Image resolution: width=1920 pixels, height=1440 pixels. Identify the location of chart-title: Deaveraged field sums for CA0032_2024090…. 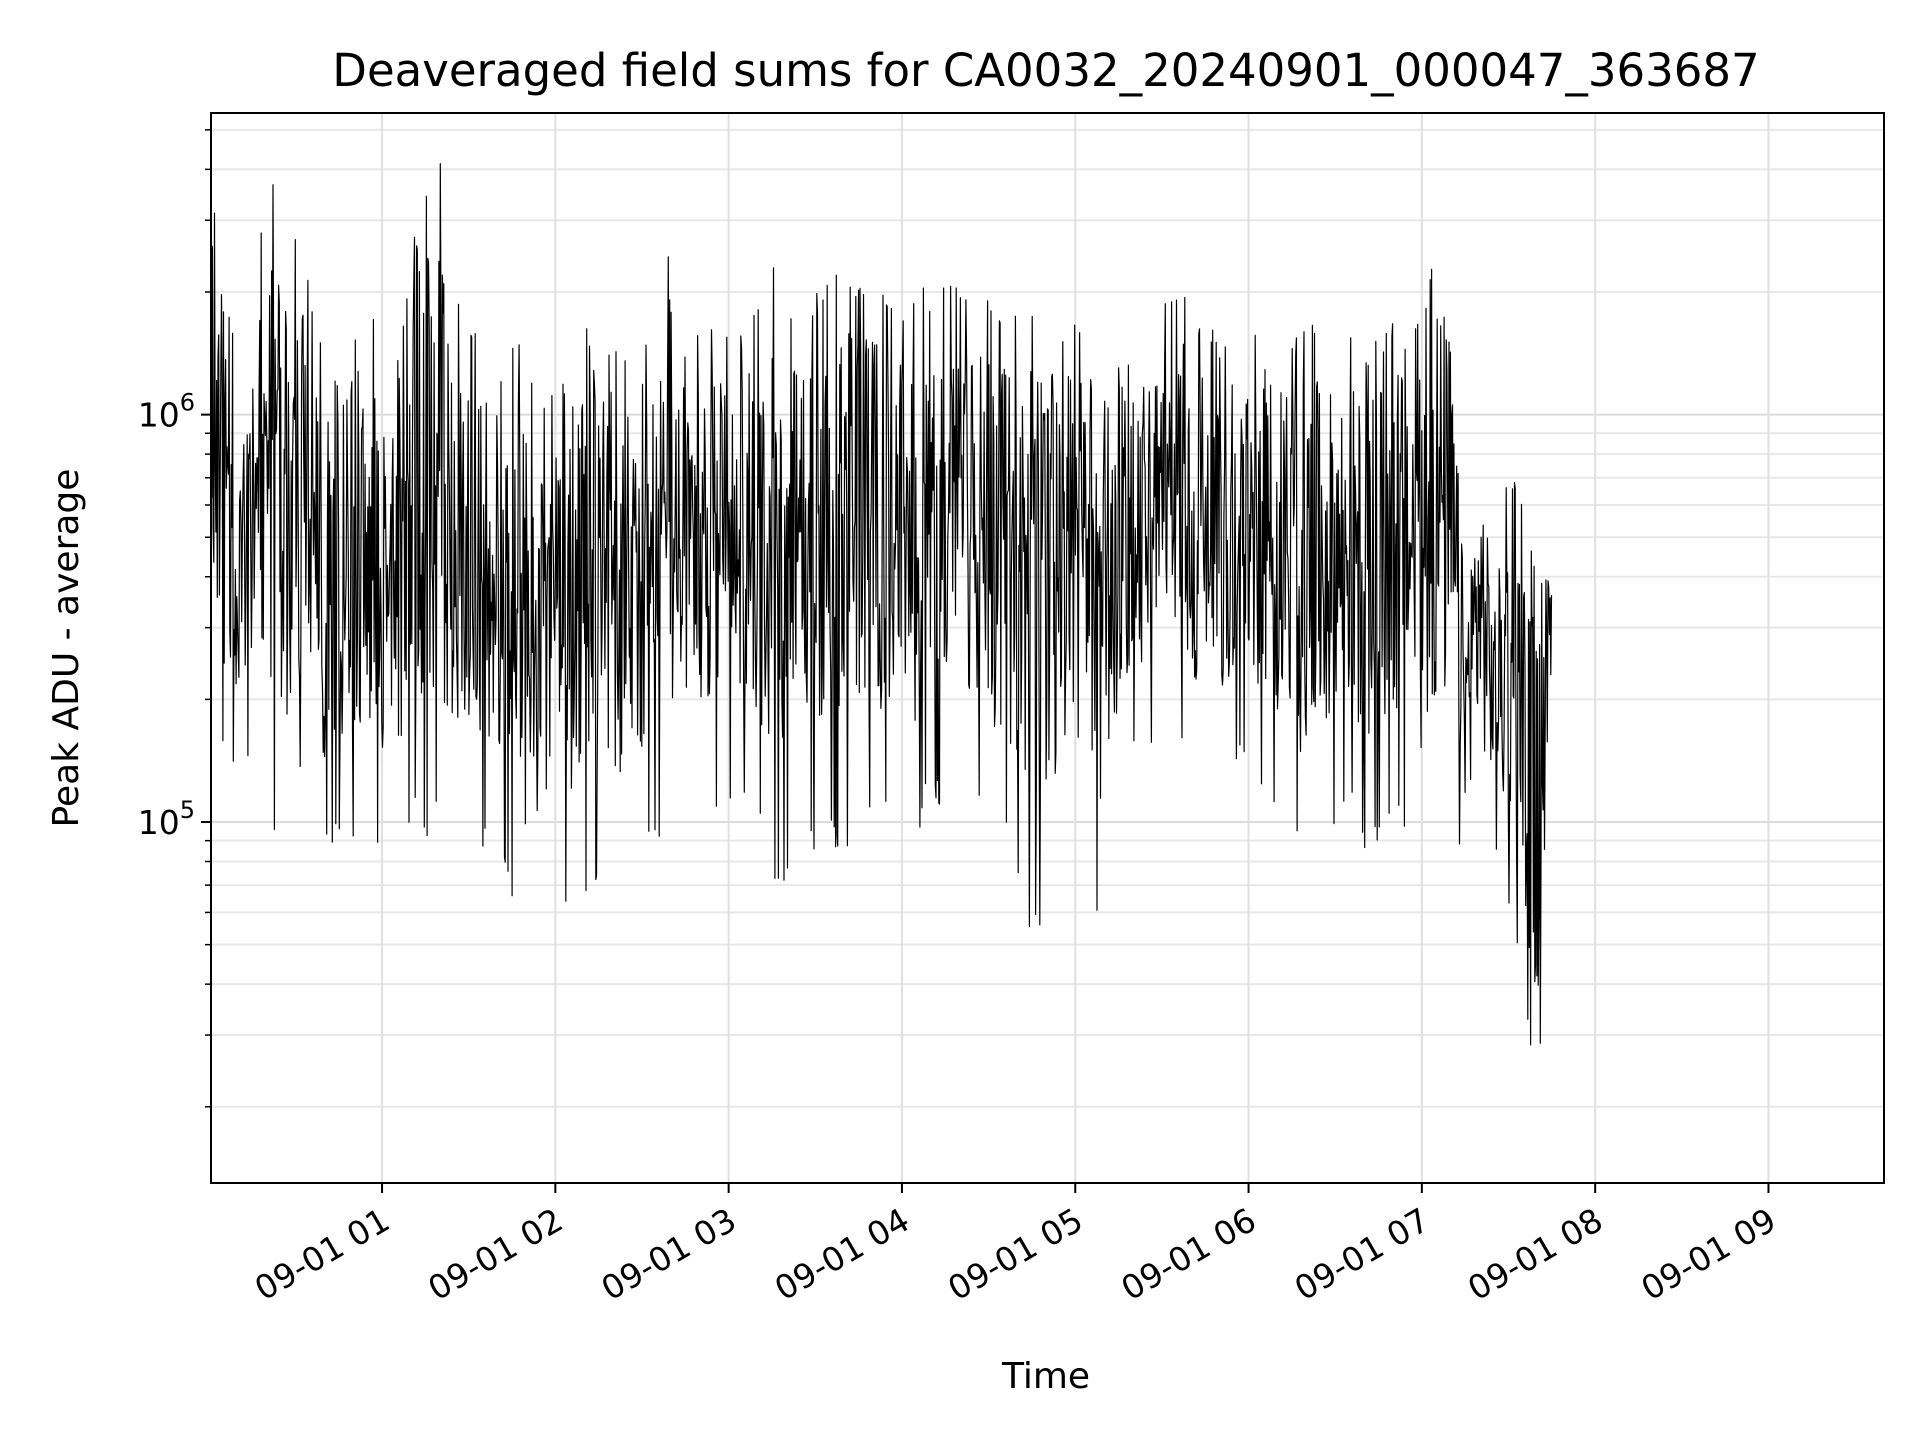
(1045, 70).